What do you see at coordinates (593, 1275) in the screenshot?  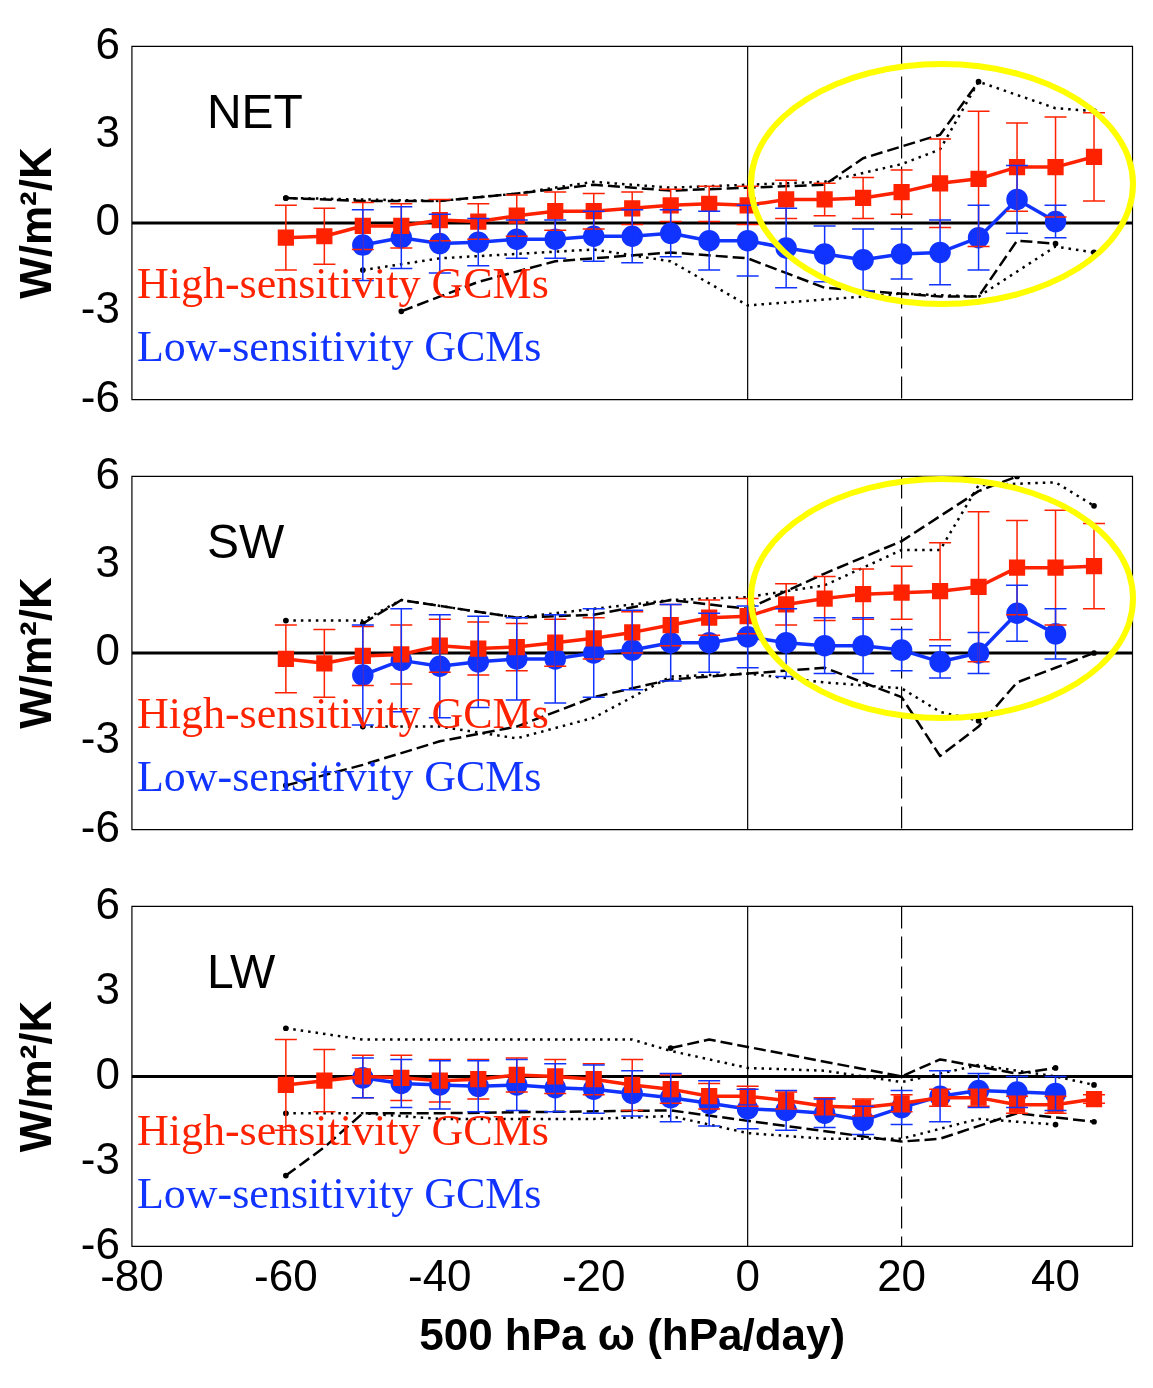 I see `x-tick-label: -20` at bounding box center [593, 1275].